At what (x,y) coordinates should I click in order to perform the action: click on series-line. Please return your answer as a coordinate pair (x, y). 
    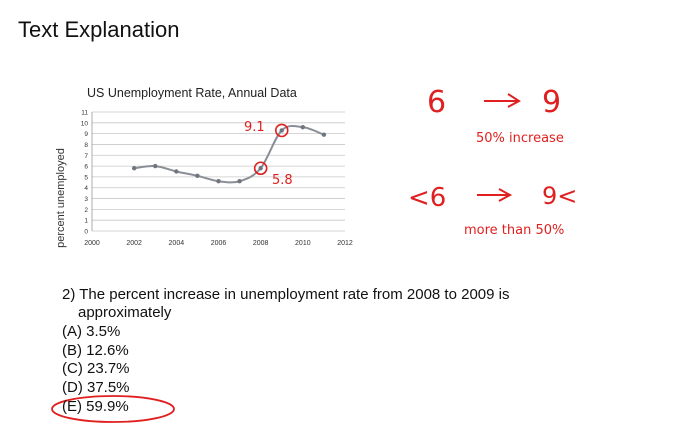
    Looking at the image, I should click on (229, 154).